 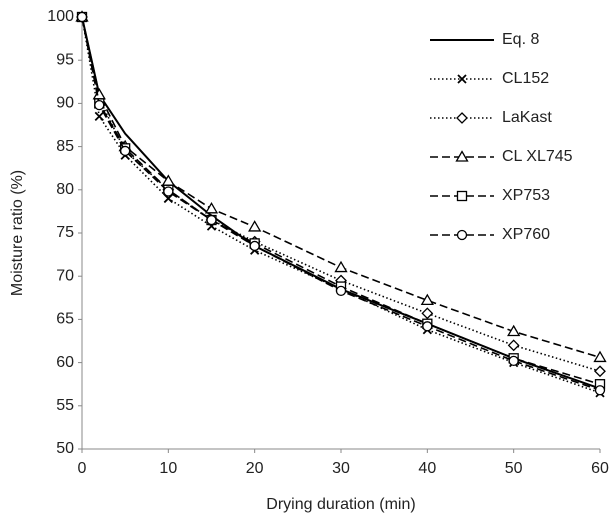 I want to click on legend-label: CL XL745, so click(x=537, y=156).